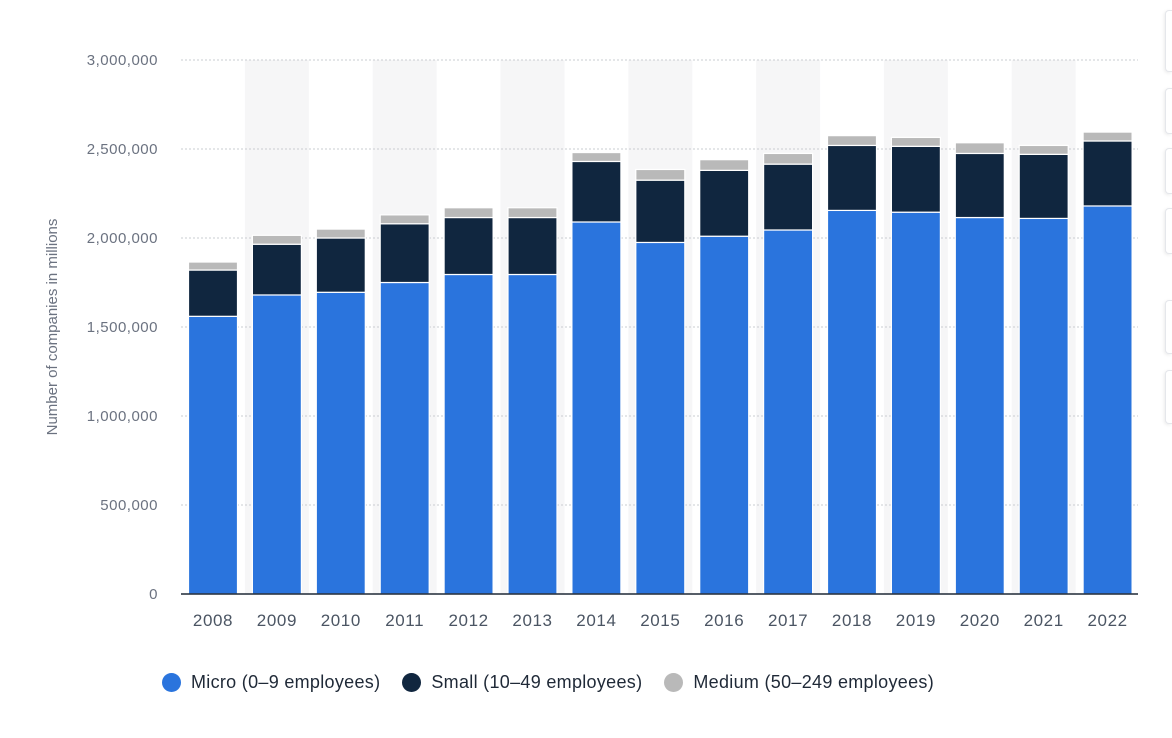 Image resolution: width=1172 pixels, height=738 pixels. What do you see at coordinates (213, 620) in the screenshot?
I see `x-tick-label: 2008` at bounding box center [213, 620].